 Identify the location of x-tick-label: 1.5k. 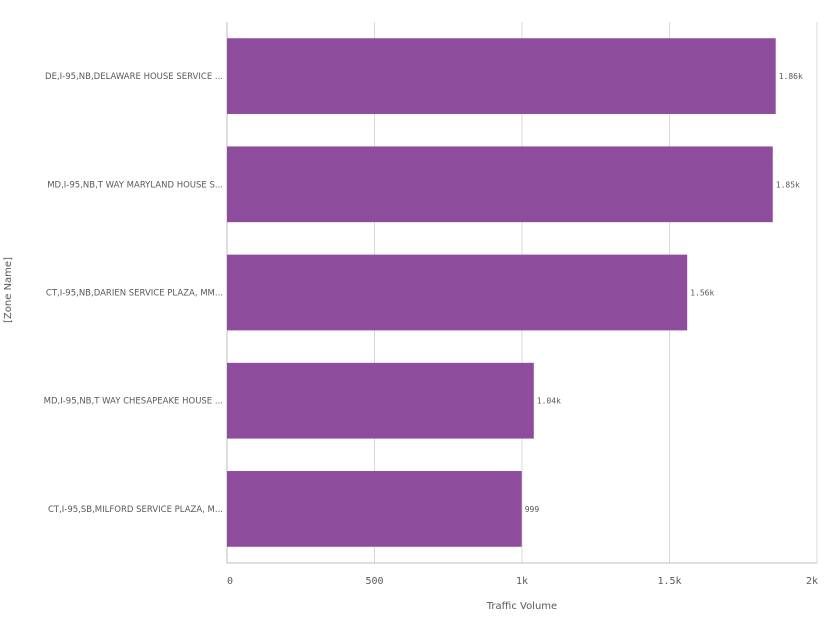
(669, 581).